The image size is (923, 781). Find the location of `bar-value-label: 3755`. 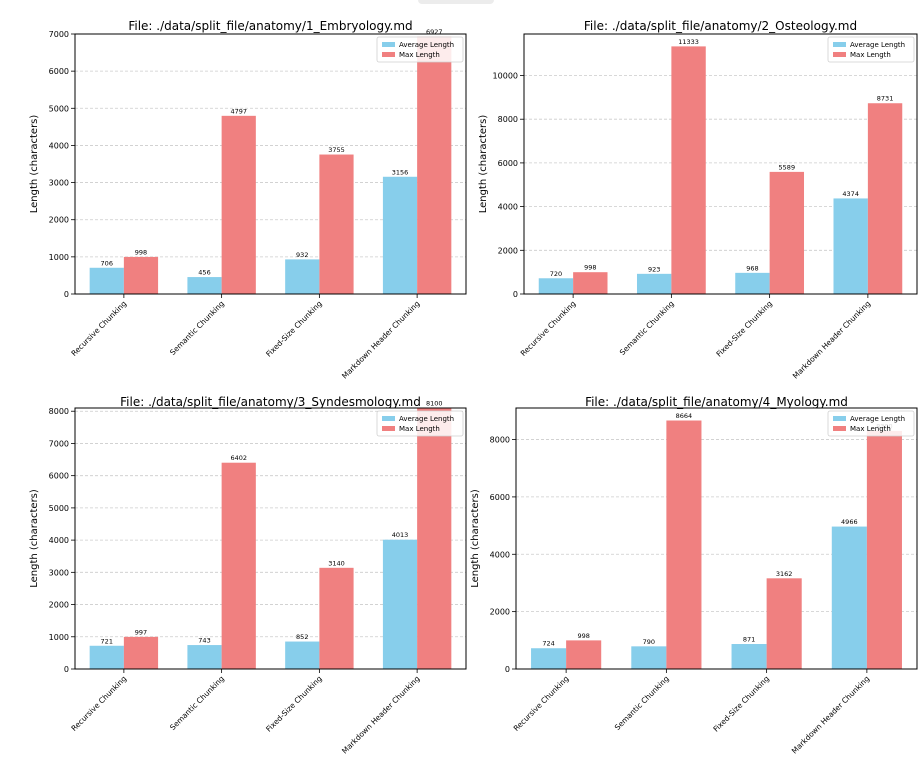

bar-value-label: 3755 is located at coordinates (336, 150).